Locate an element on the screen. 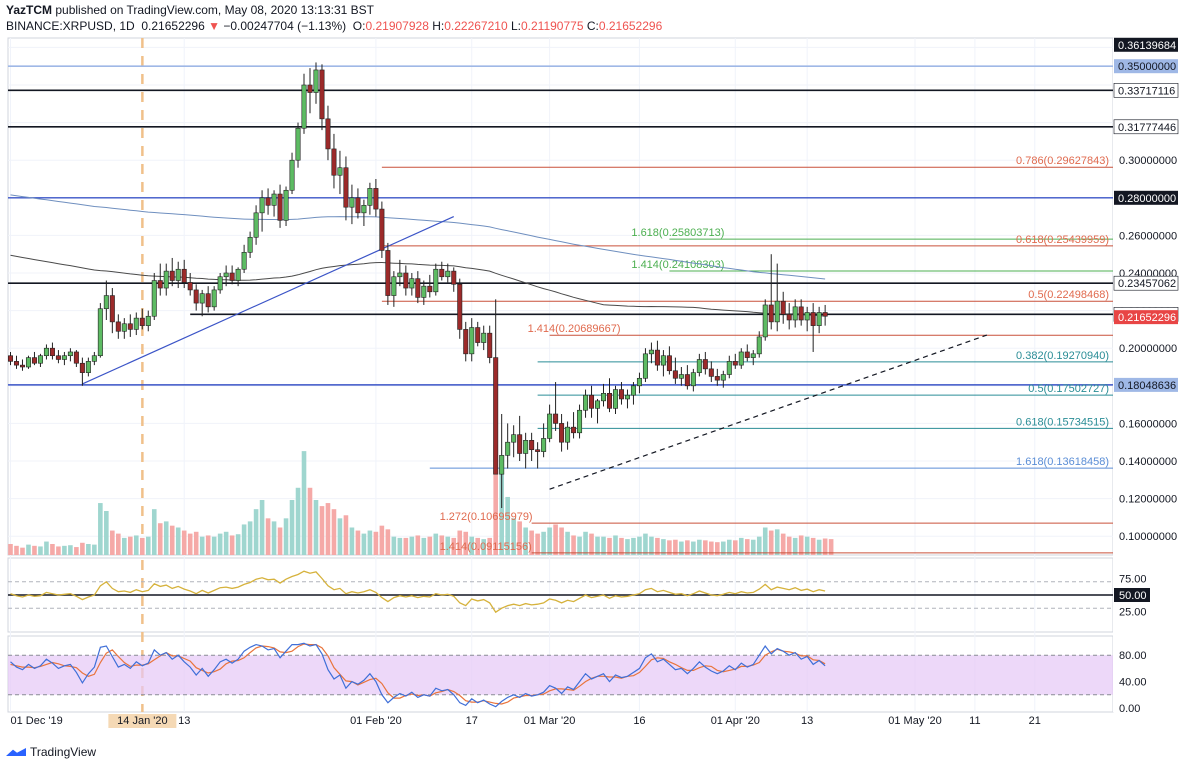 This screenshot has width=1180, height=768. price-tick-label: 0.14000000 is located at coordinates (1148, 462).